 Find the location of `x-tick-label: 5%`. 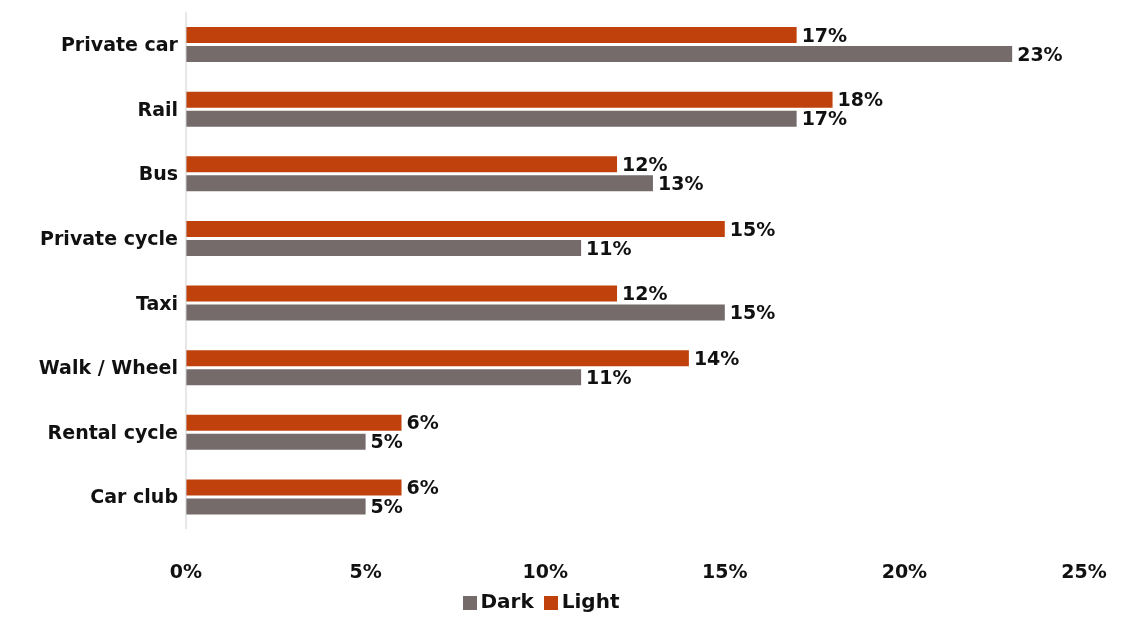

x-tick-label: 5% is located at coordinates (365, 571).